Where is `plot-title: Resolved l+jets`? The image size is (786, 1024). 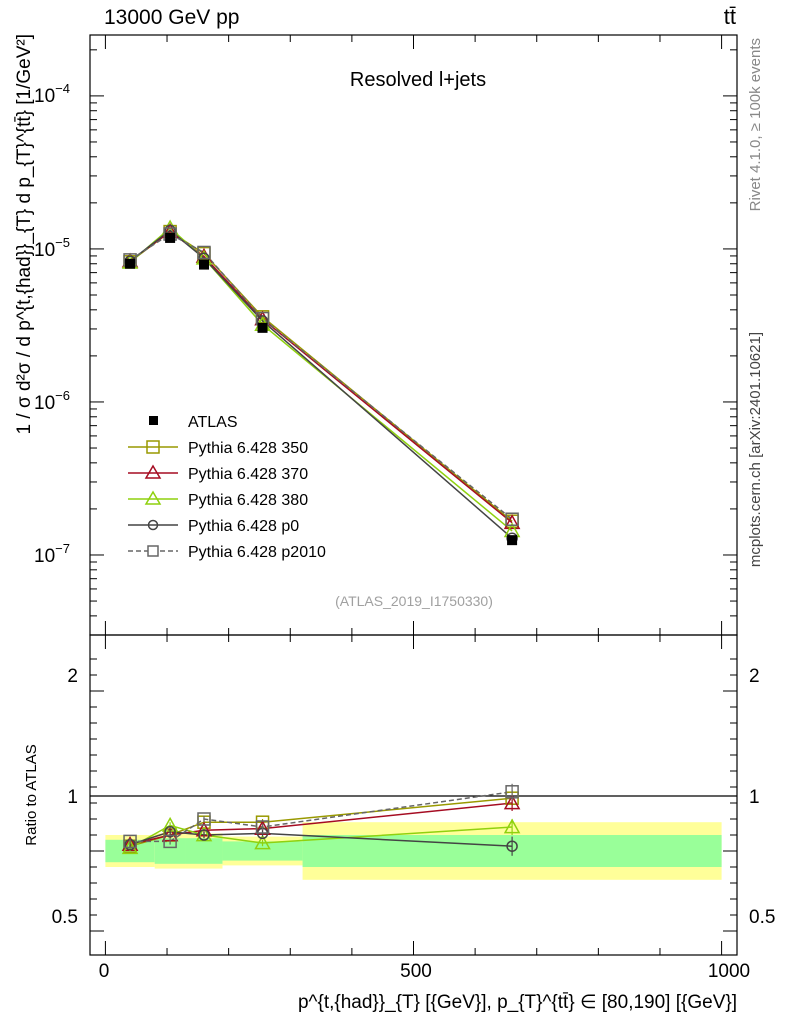 plot-title: Resolved l+jets is located at coordinates (418, 80).